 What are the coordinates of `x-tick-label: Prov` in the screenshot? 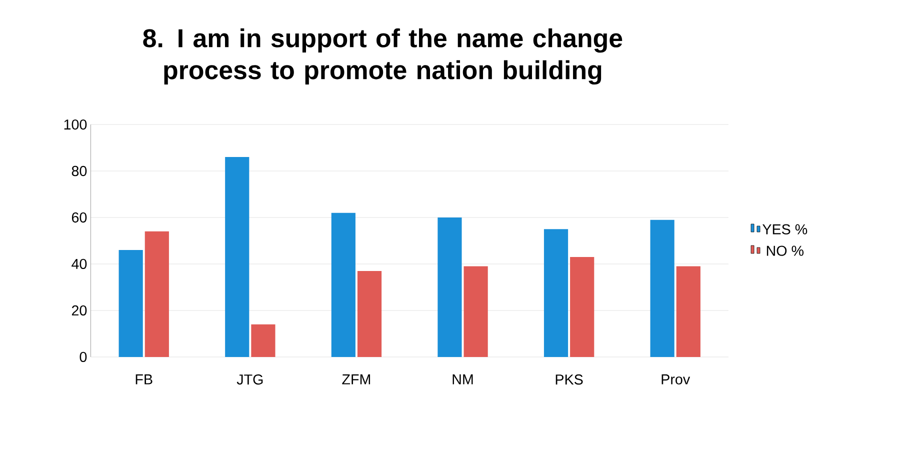 It's located at (676, 379).